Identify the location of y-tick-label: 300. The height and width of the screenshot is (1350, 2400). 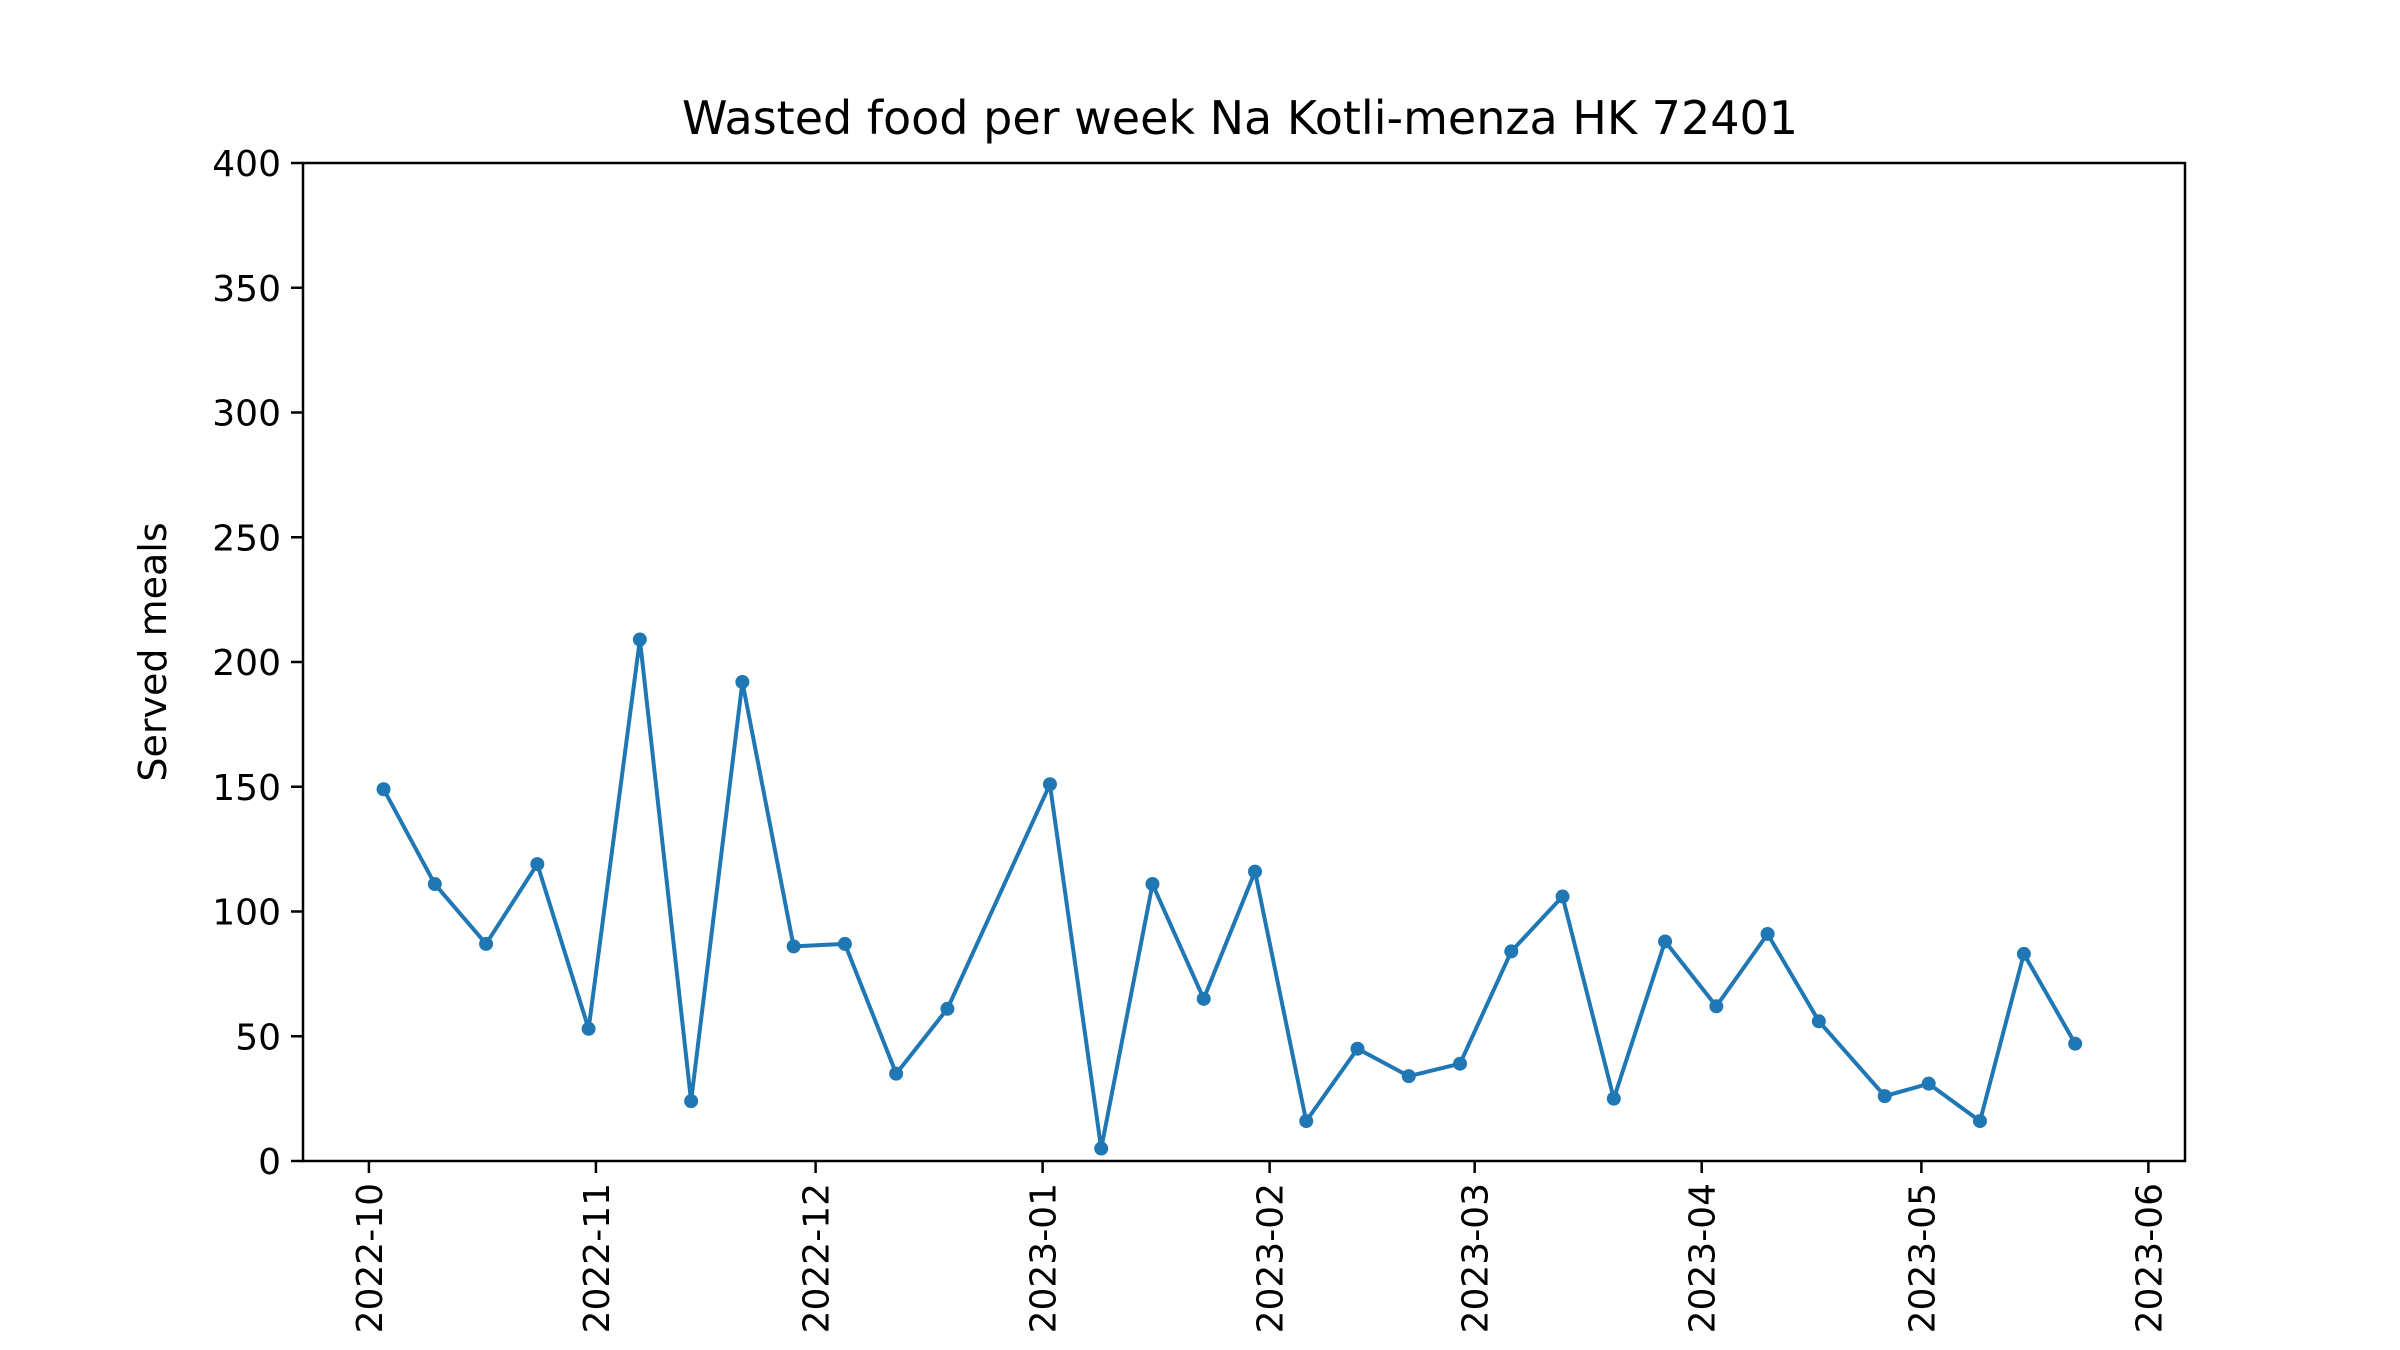
(246, 414).